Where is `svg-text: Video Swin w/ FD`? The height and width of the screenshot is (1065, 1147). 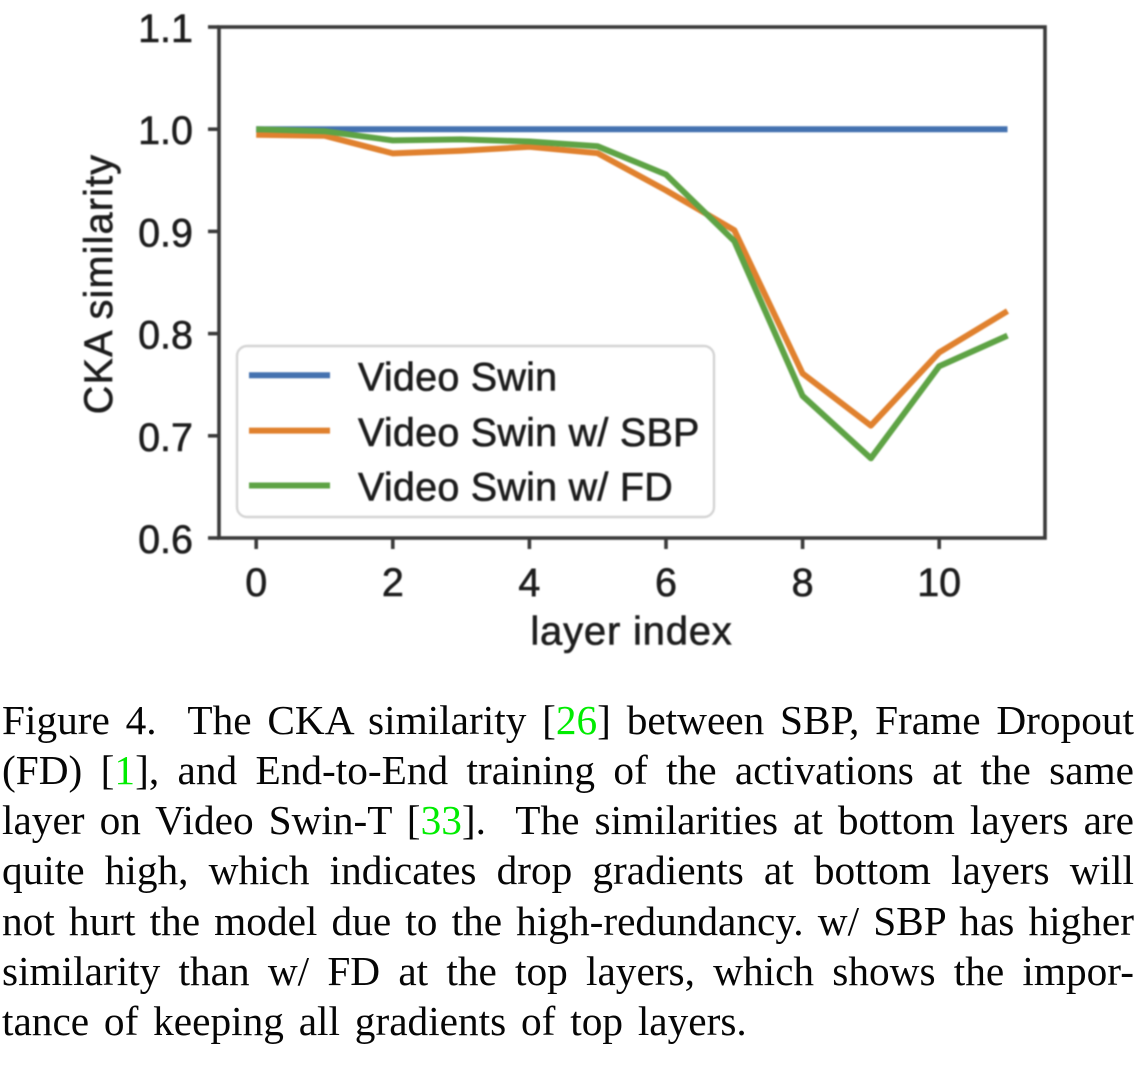 svg-text: Video Swin w/ FD is located at coordinates (515, 488).